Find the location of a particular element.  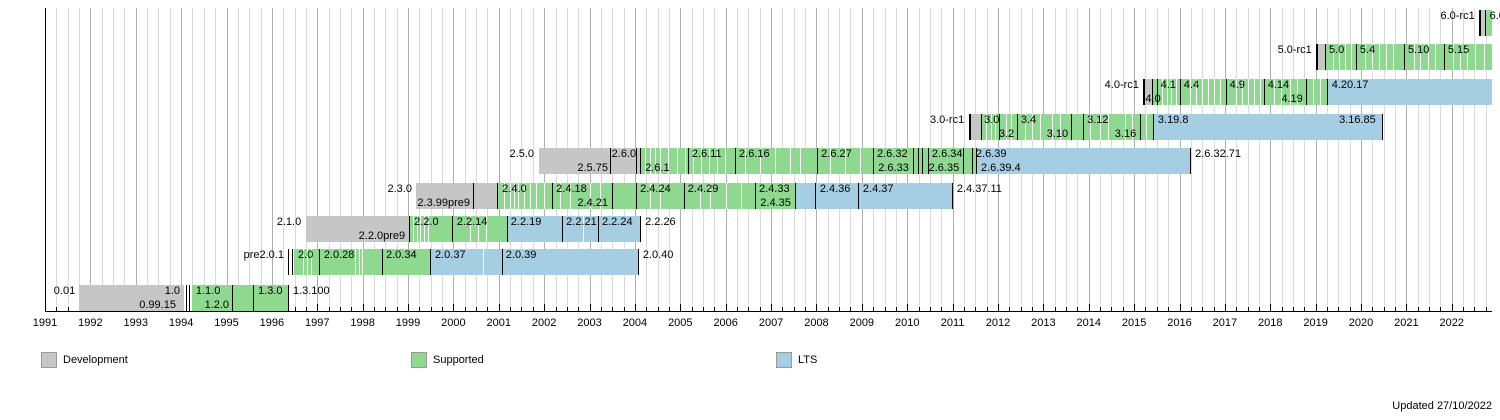

axis-year-label: 2007 is located at coordinates (771, 323).